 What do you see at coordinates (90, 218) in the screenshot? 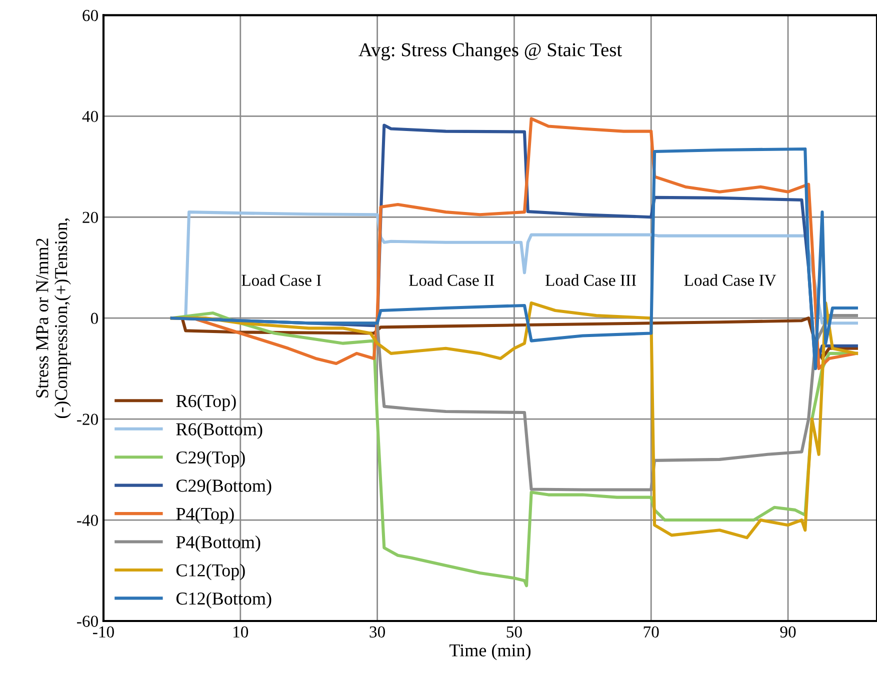
I see `y-tick-label: 20` at bounding box center [90, 218].